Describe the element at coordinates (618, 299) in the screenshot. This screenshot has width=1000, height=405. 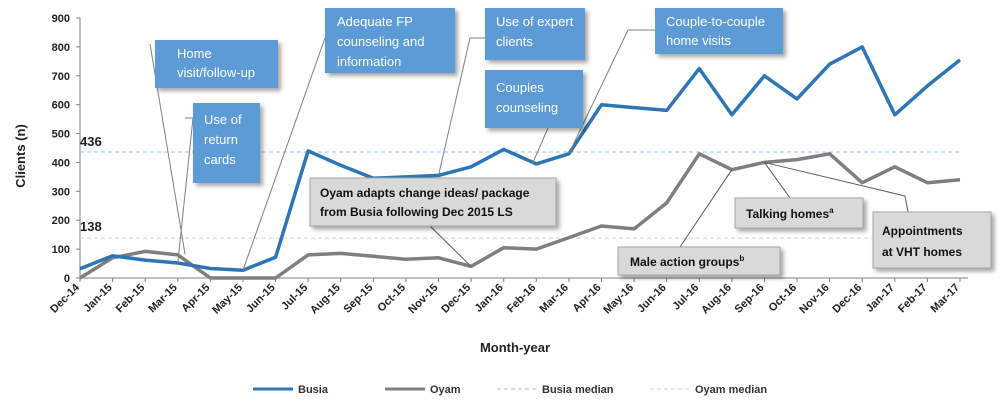
I see `x-tick-label: May-16` at that location.